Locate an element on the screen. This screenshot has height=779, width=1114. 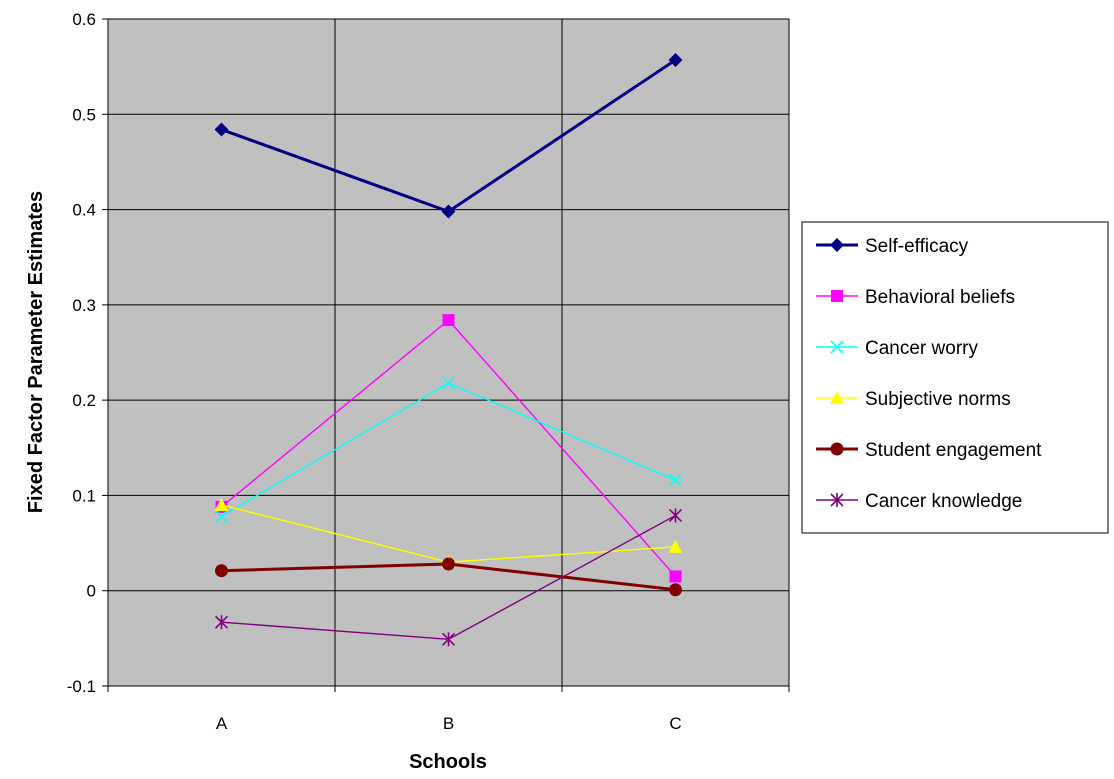
legend-item-subjective-norms: Subjective norms is located at coordinates (913, 399).